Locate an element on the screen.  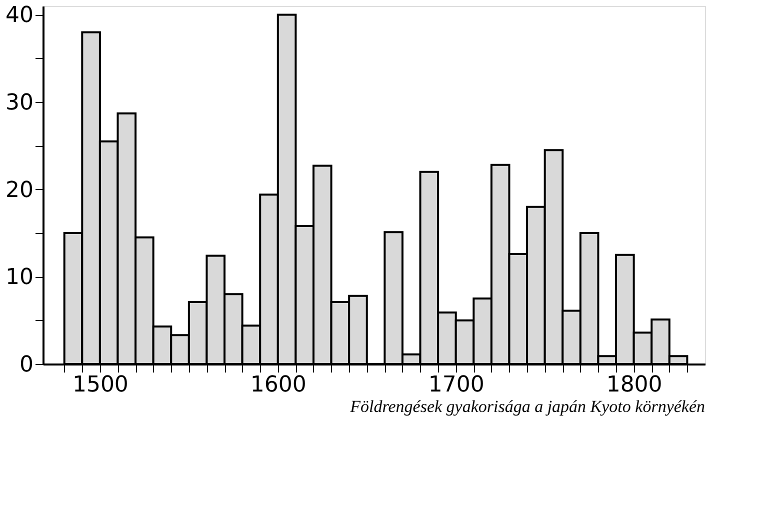
x-tick-label: 1600 is located at coordinates (278, 385).